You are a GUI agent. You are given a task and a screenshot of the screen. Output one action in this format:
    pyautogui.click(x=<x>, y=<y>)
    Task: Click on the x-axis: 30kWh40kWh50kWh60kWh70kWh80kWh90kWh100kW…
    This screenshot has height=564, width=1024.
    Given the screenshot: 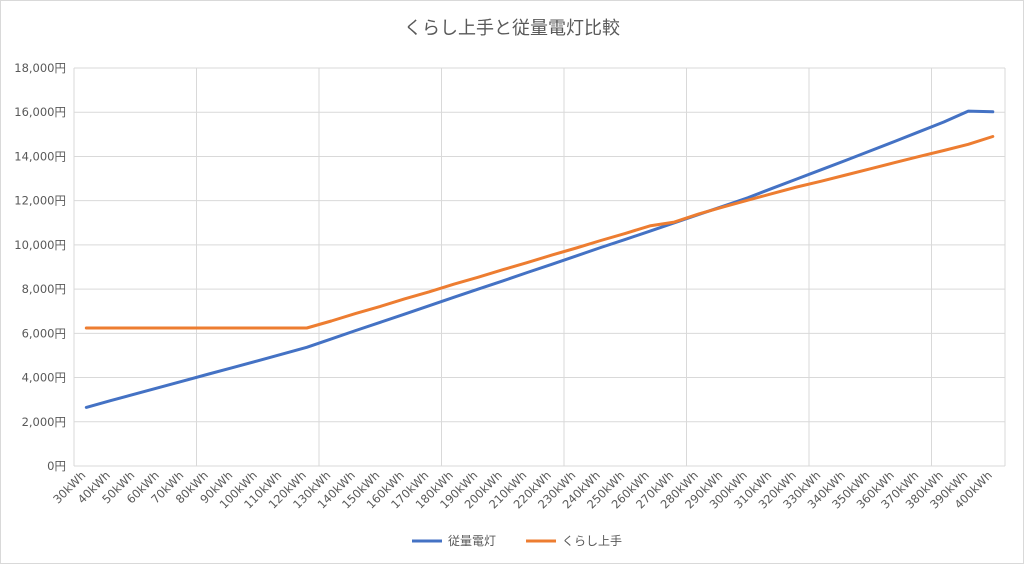 What is the action you would take?
    pyautogui.click(x=522, y=489)
    